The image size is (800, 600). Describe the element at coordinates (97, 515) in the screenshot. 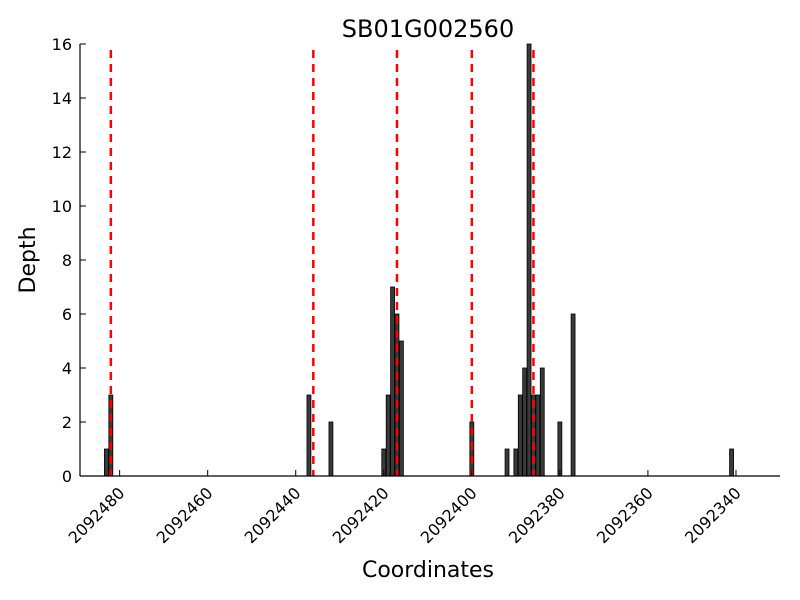

I see `x-tick-label: 2092480` at that location.